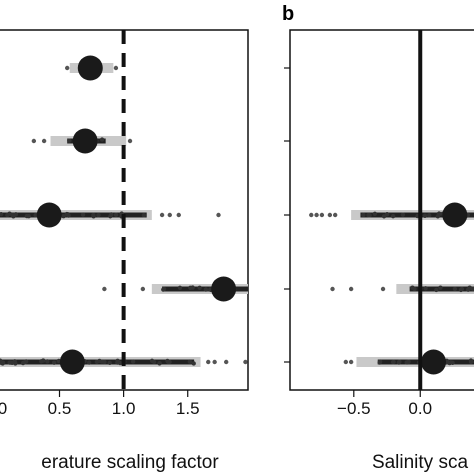 This screenshot has height=474, width=474. What do you see at coordinates (188, 408) in the screenshot?
I see `x-tick-label: 1.5` at bounding box center [188, 408].